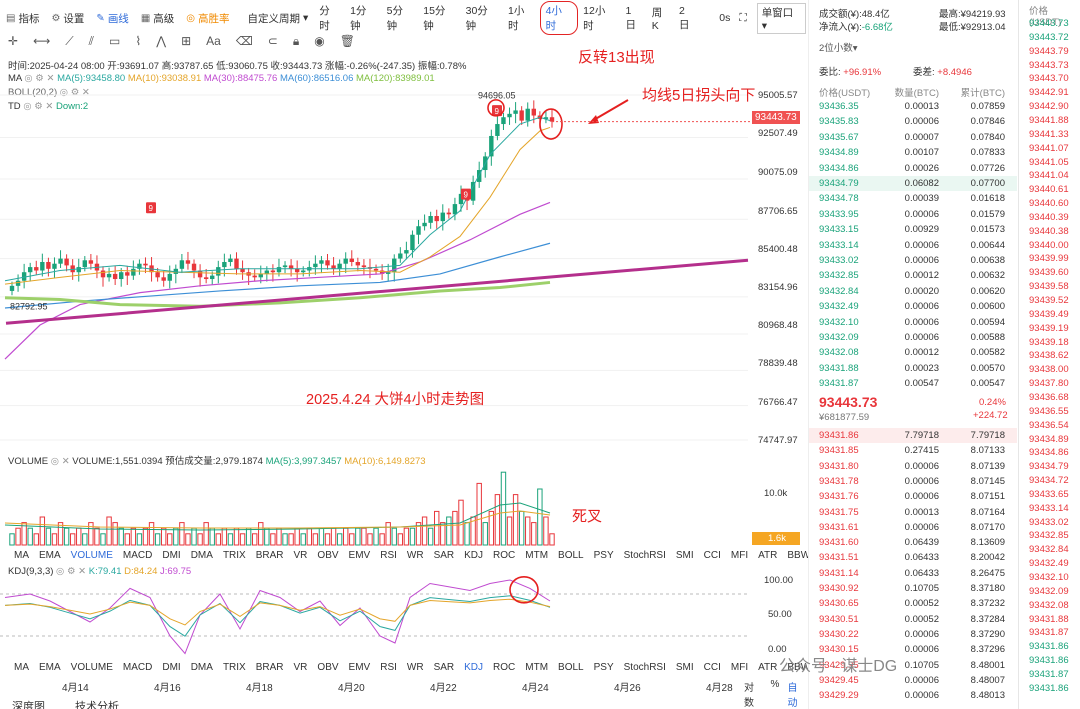  Describe the element at coordinates (347, 41) in the screenshot. I see `delete-icon: 🗑︎` at that location.